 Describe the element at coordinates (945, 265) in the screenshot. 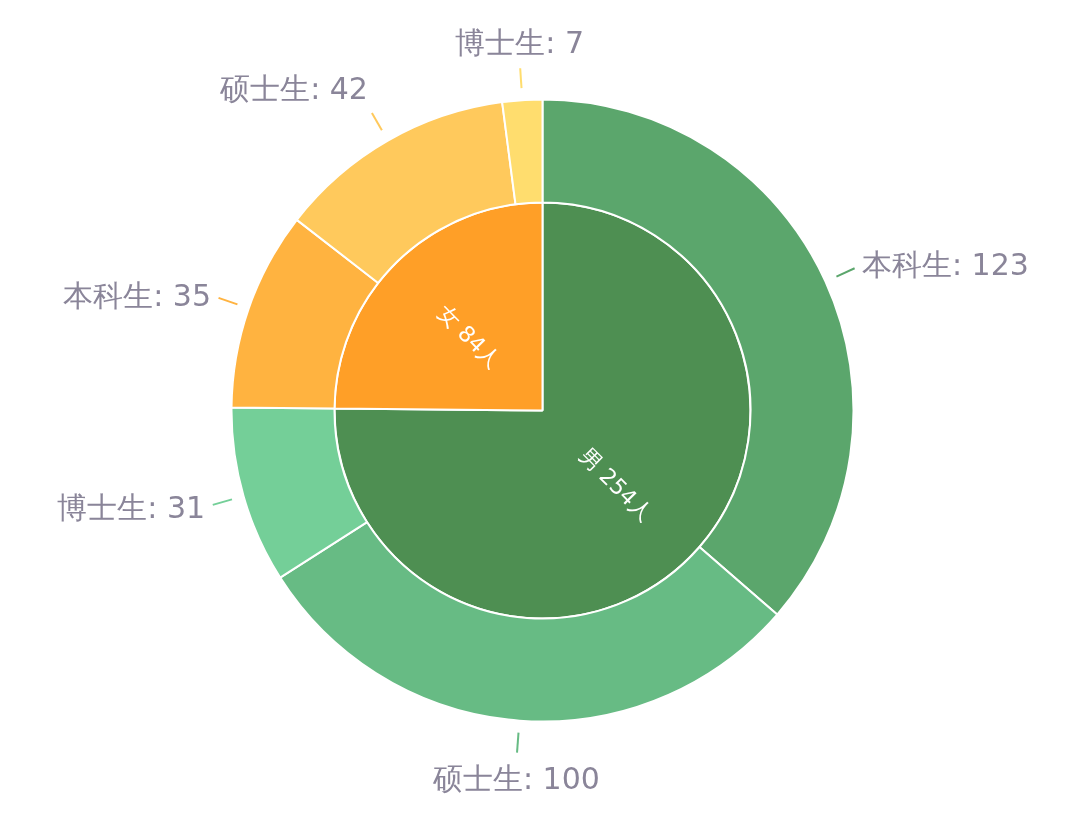

I see `data-label: 本科生: 123` at that location.